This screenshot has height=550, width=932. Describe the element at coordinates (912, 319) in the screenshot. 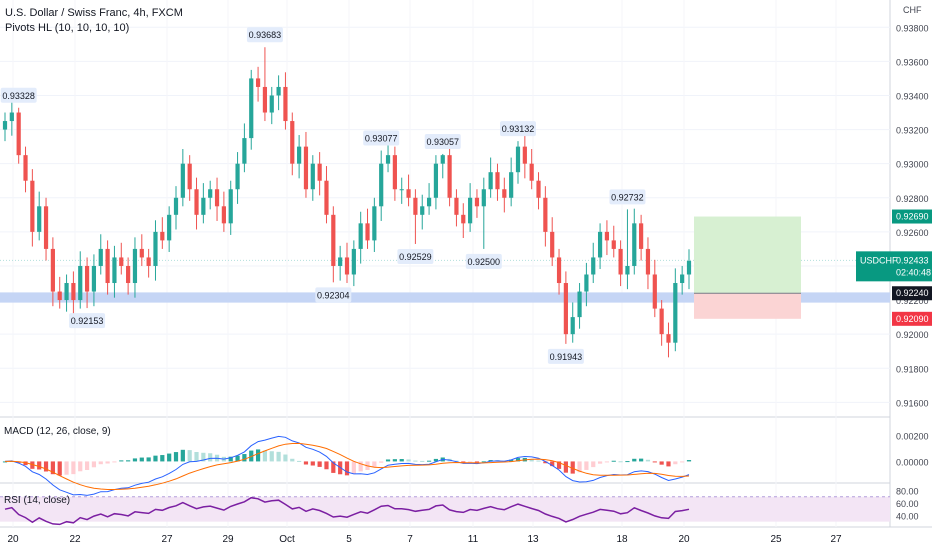

I see `price-tag-label: 0.92090` at that location.